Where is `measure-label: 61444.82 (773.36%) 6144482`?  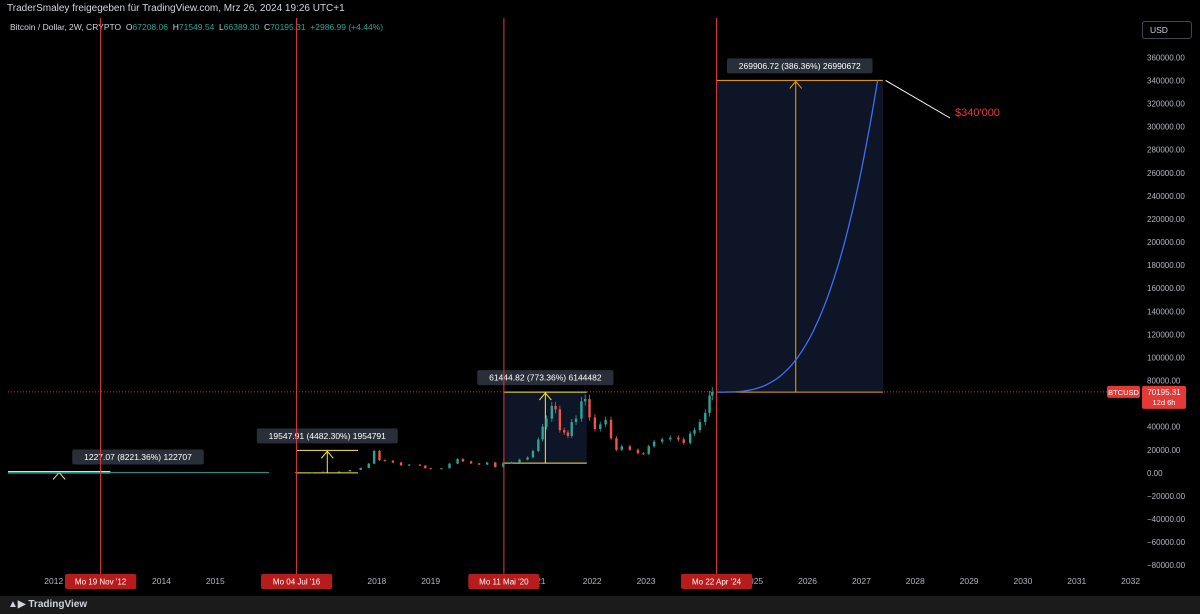
measure-label: 61444.82 (773.36%) 6144482 is located at coordinates (545, 378).